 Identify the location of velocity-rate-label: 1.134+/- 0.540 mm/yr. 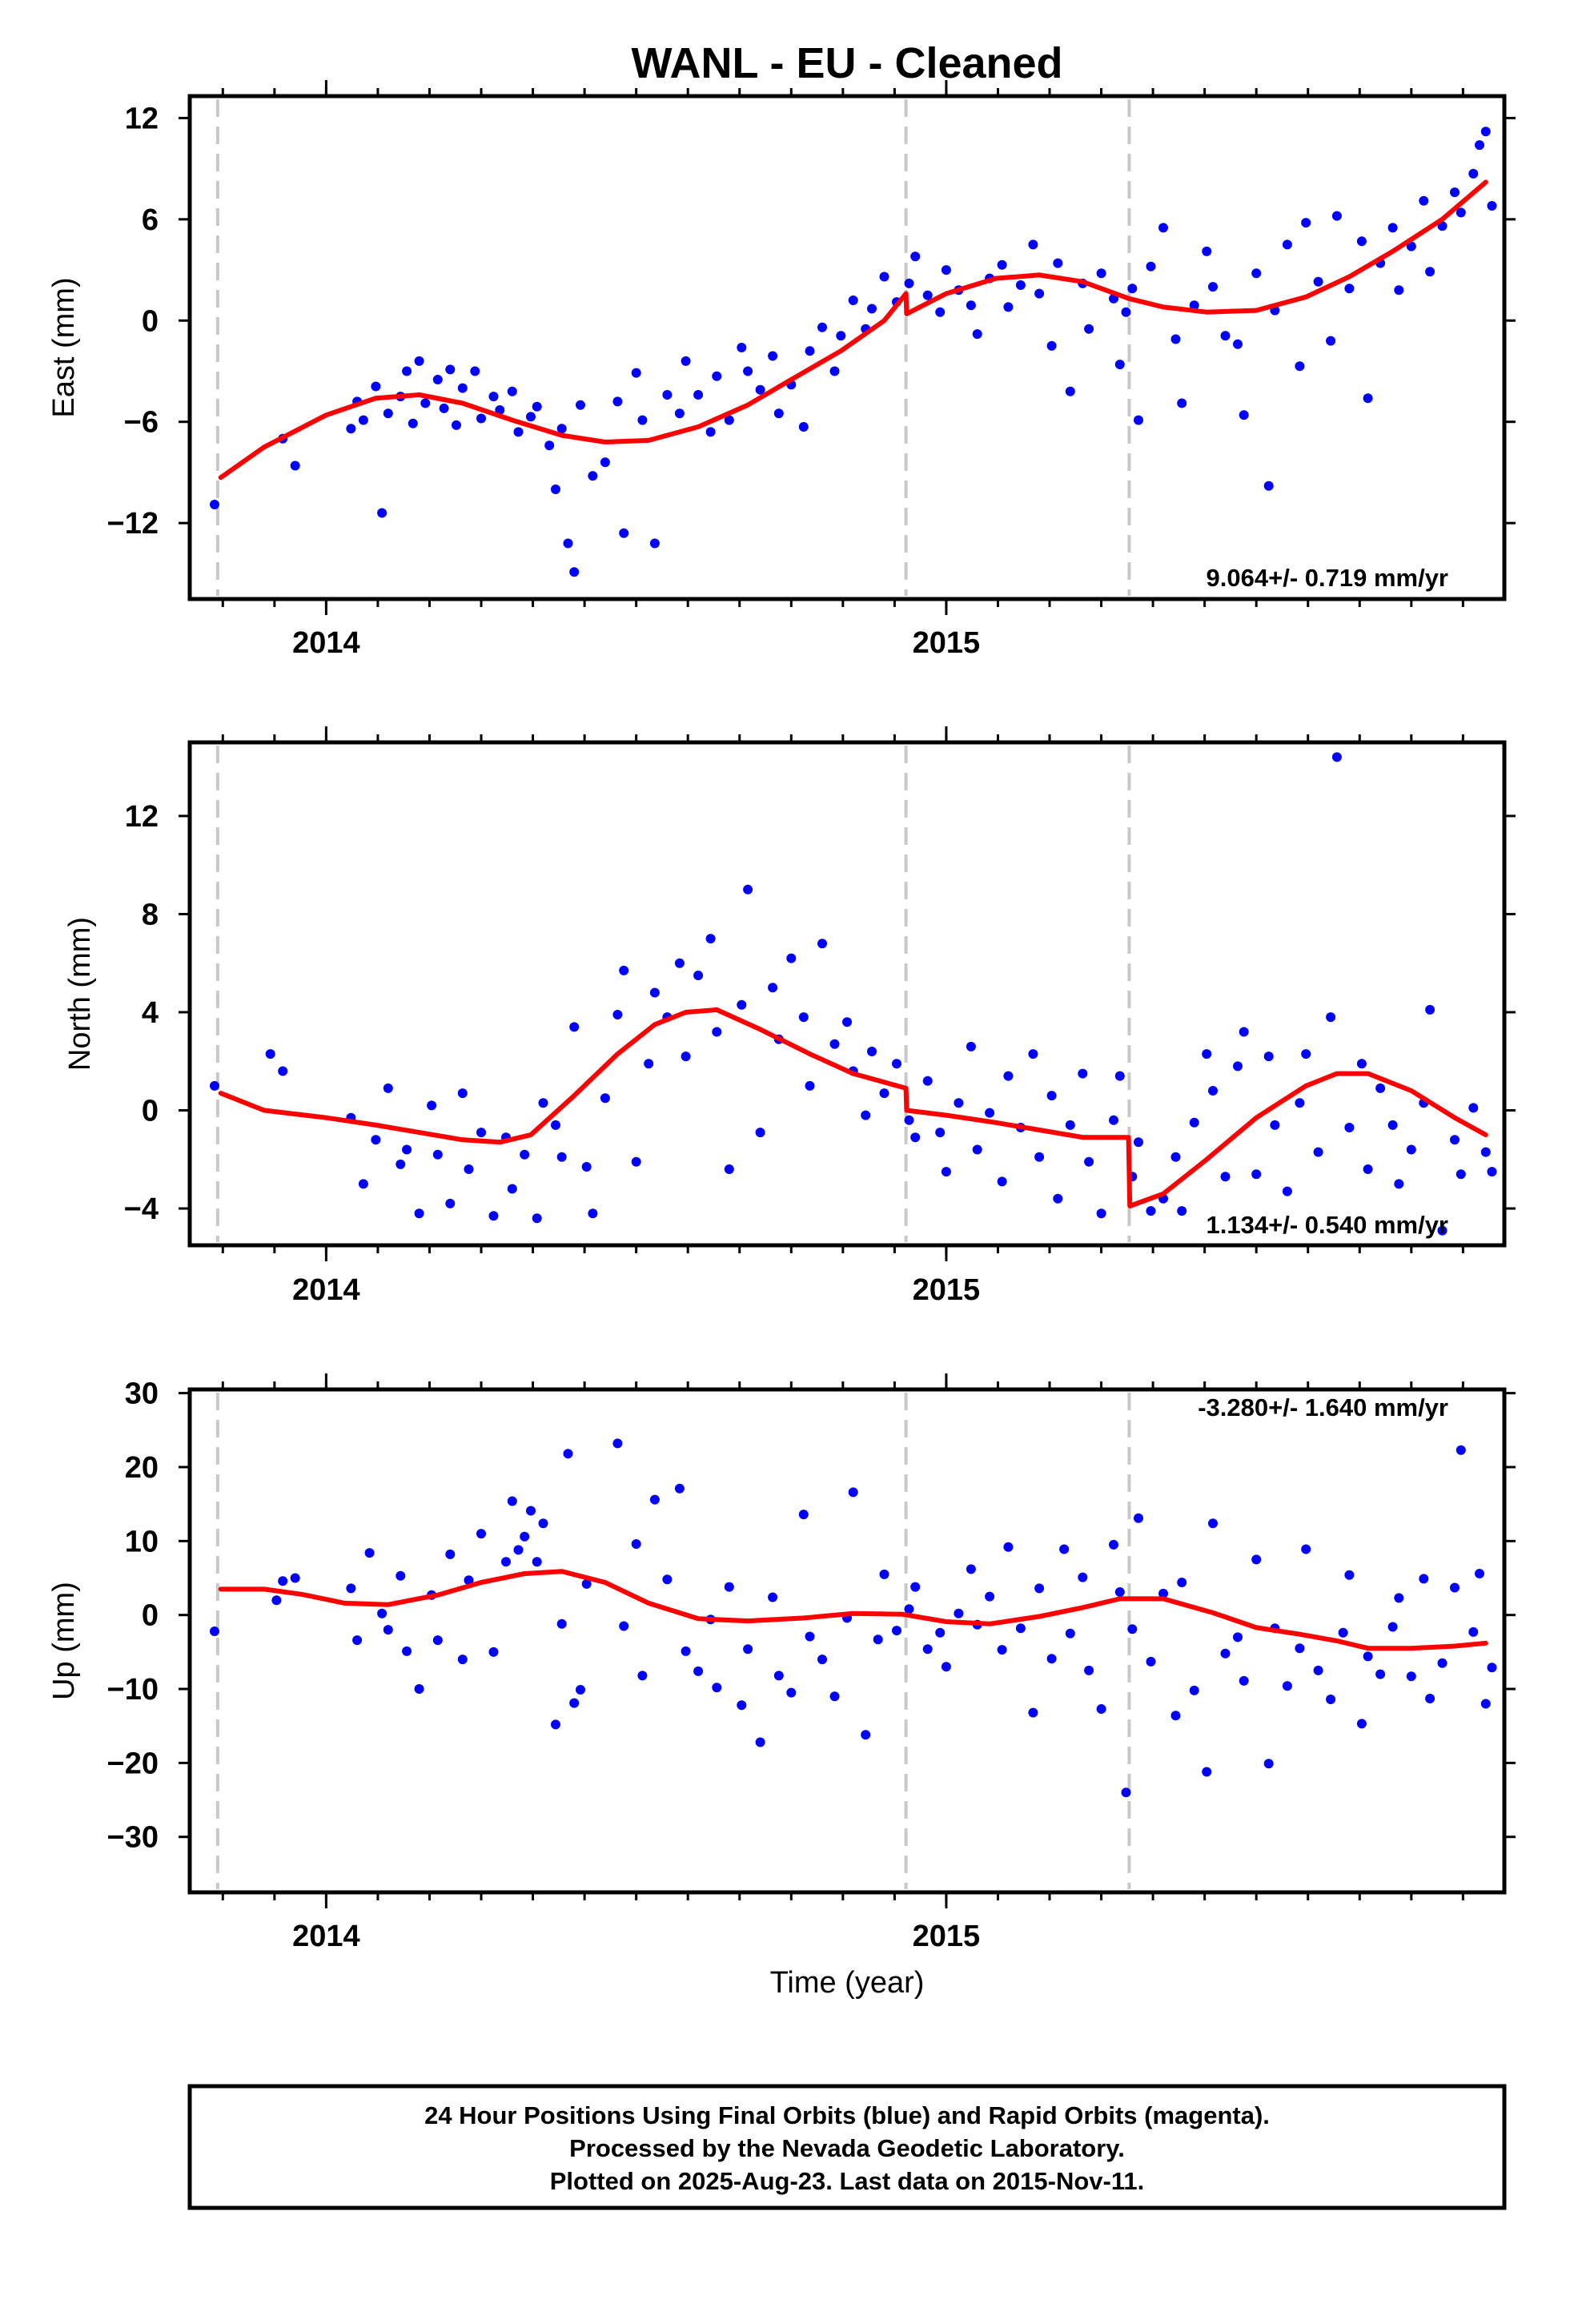
(1328, 1225).